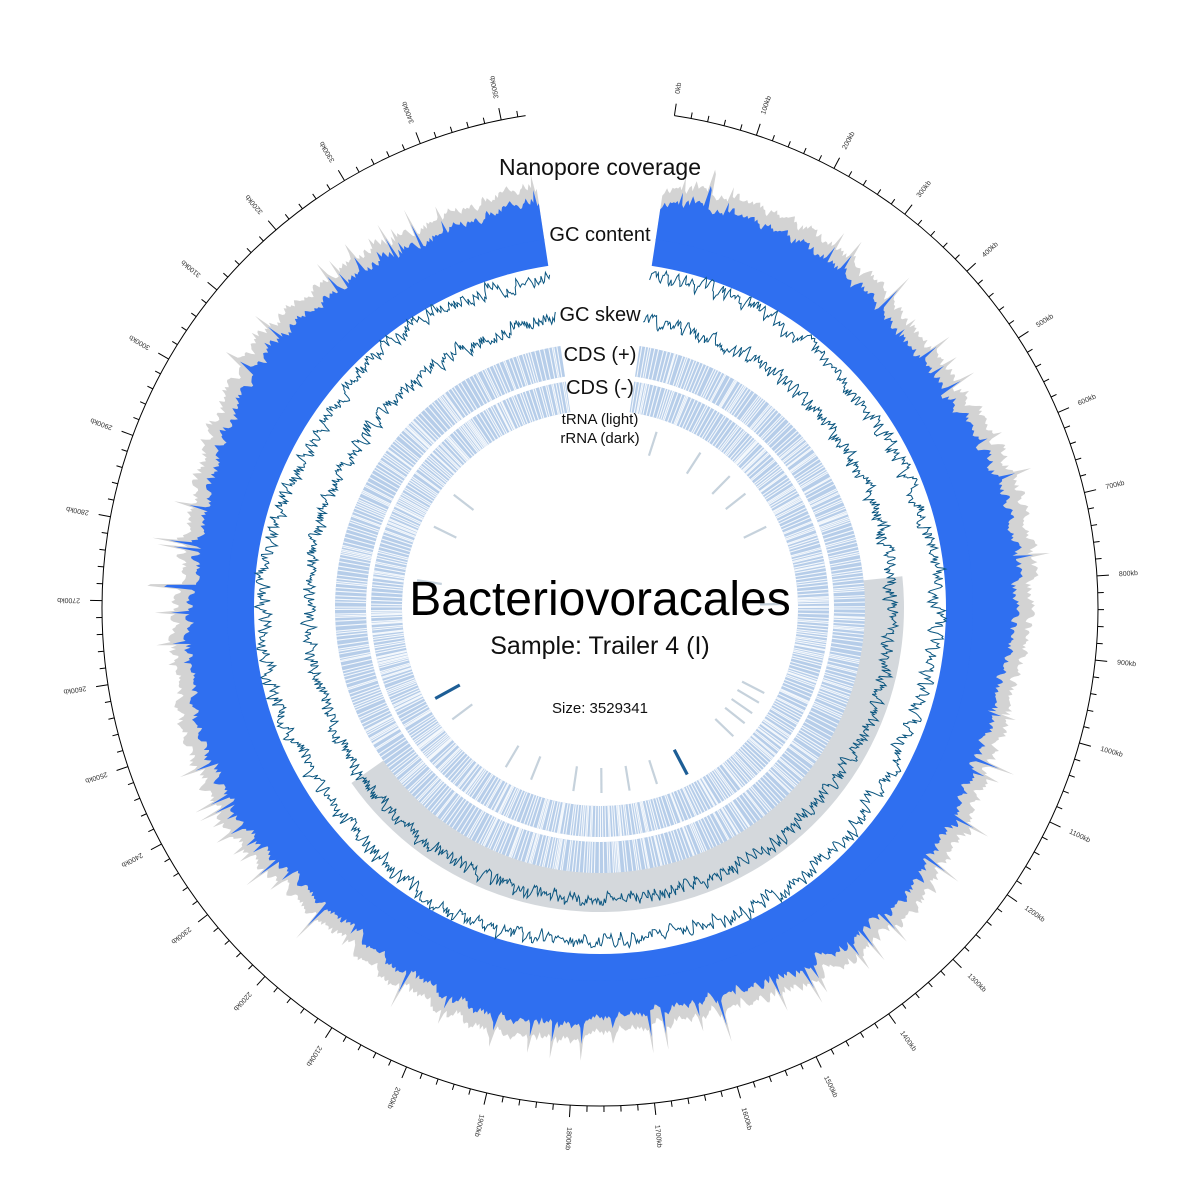 Image resolution: width=1200 pixels, height=1200 pixels. What do you see at coordinates (600, 167) in the screenshot?
I see `coverage-track-label: Nanopore coverage` at bounding box center [600, 167].